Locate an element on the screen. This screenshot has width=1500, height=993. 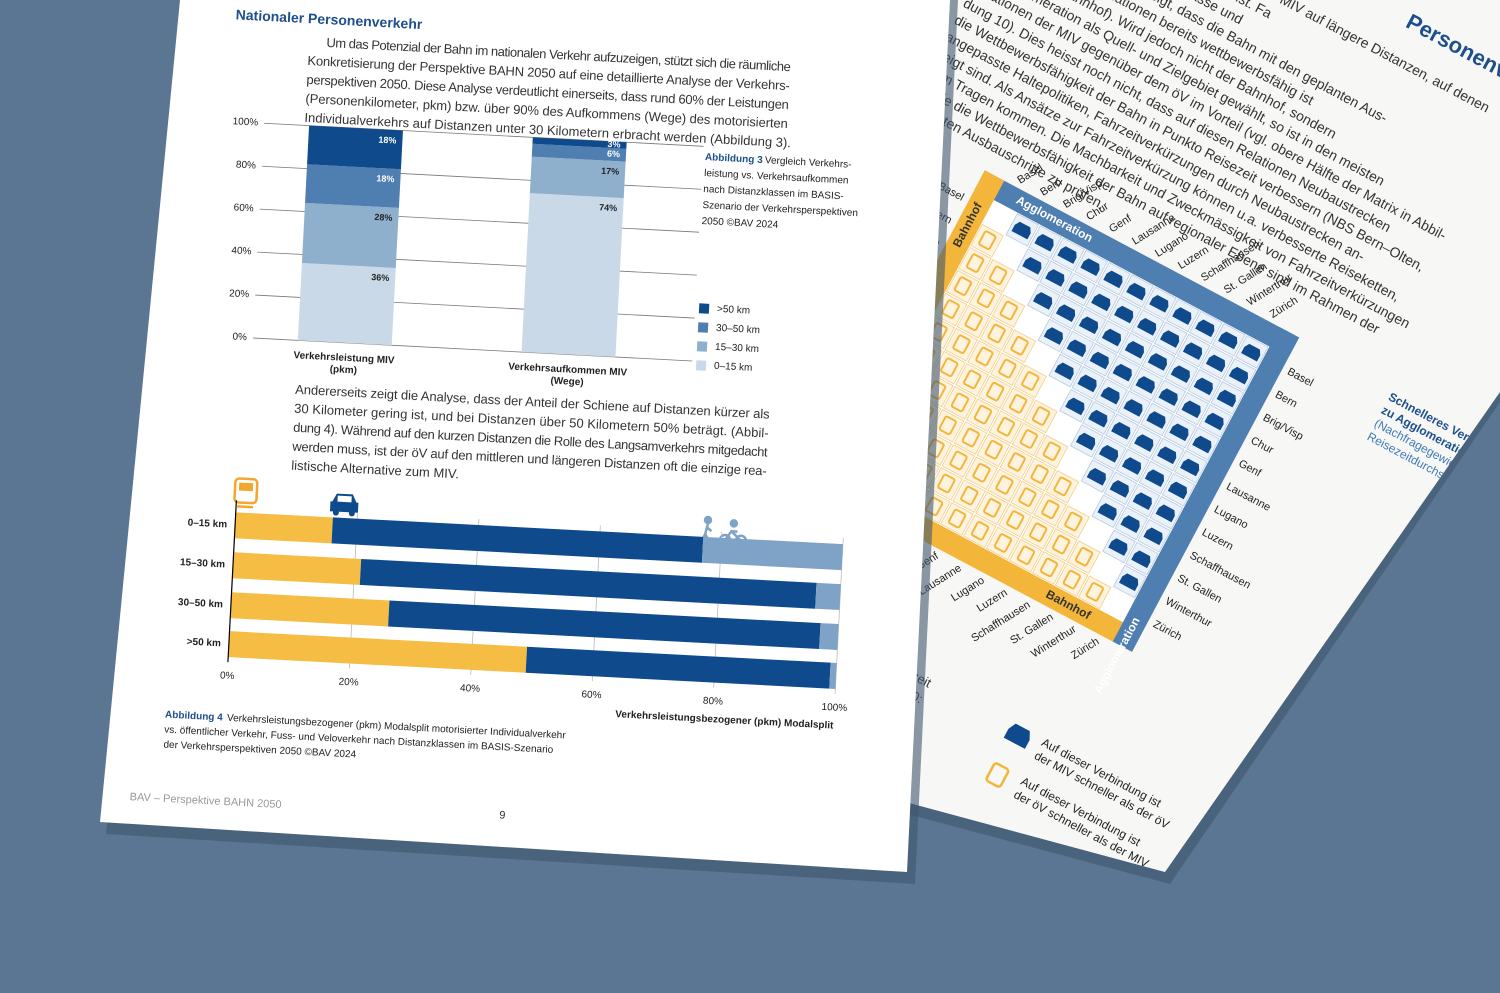
band-agglo-top is located at coordinates (1137, 263).